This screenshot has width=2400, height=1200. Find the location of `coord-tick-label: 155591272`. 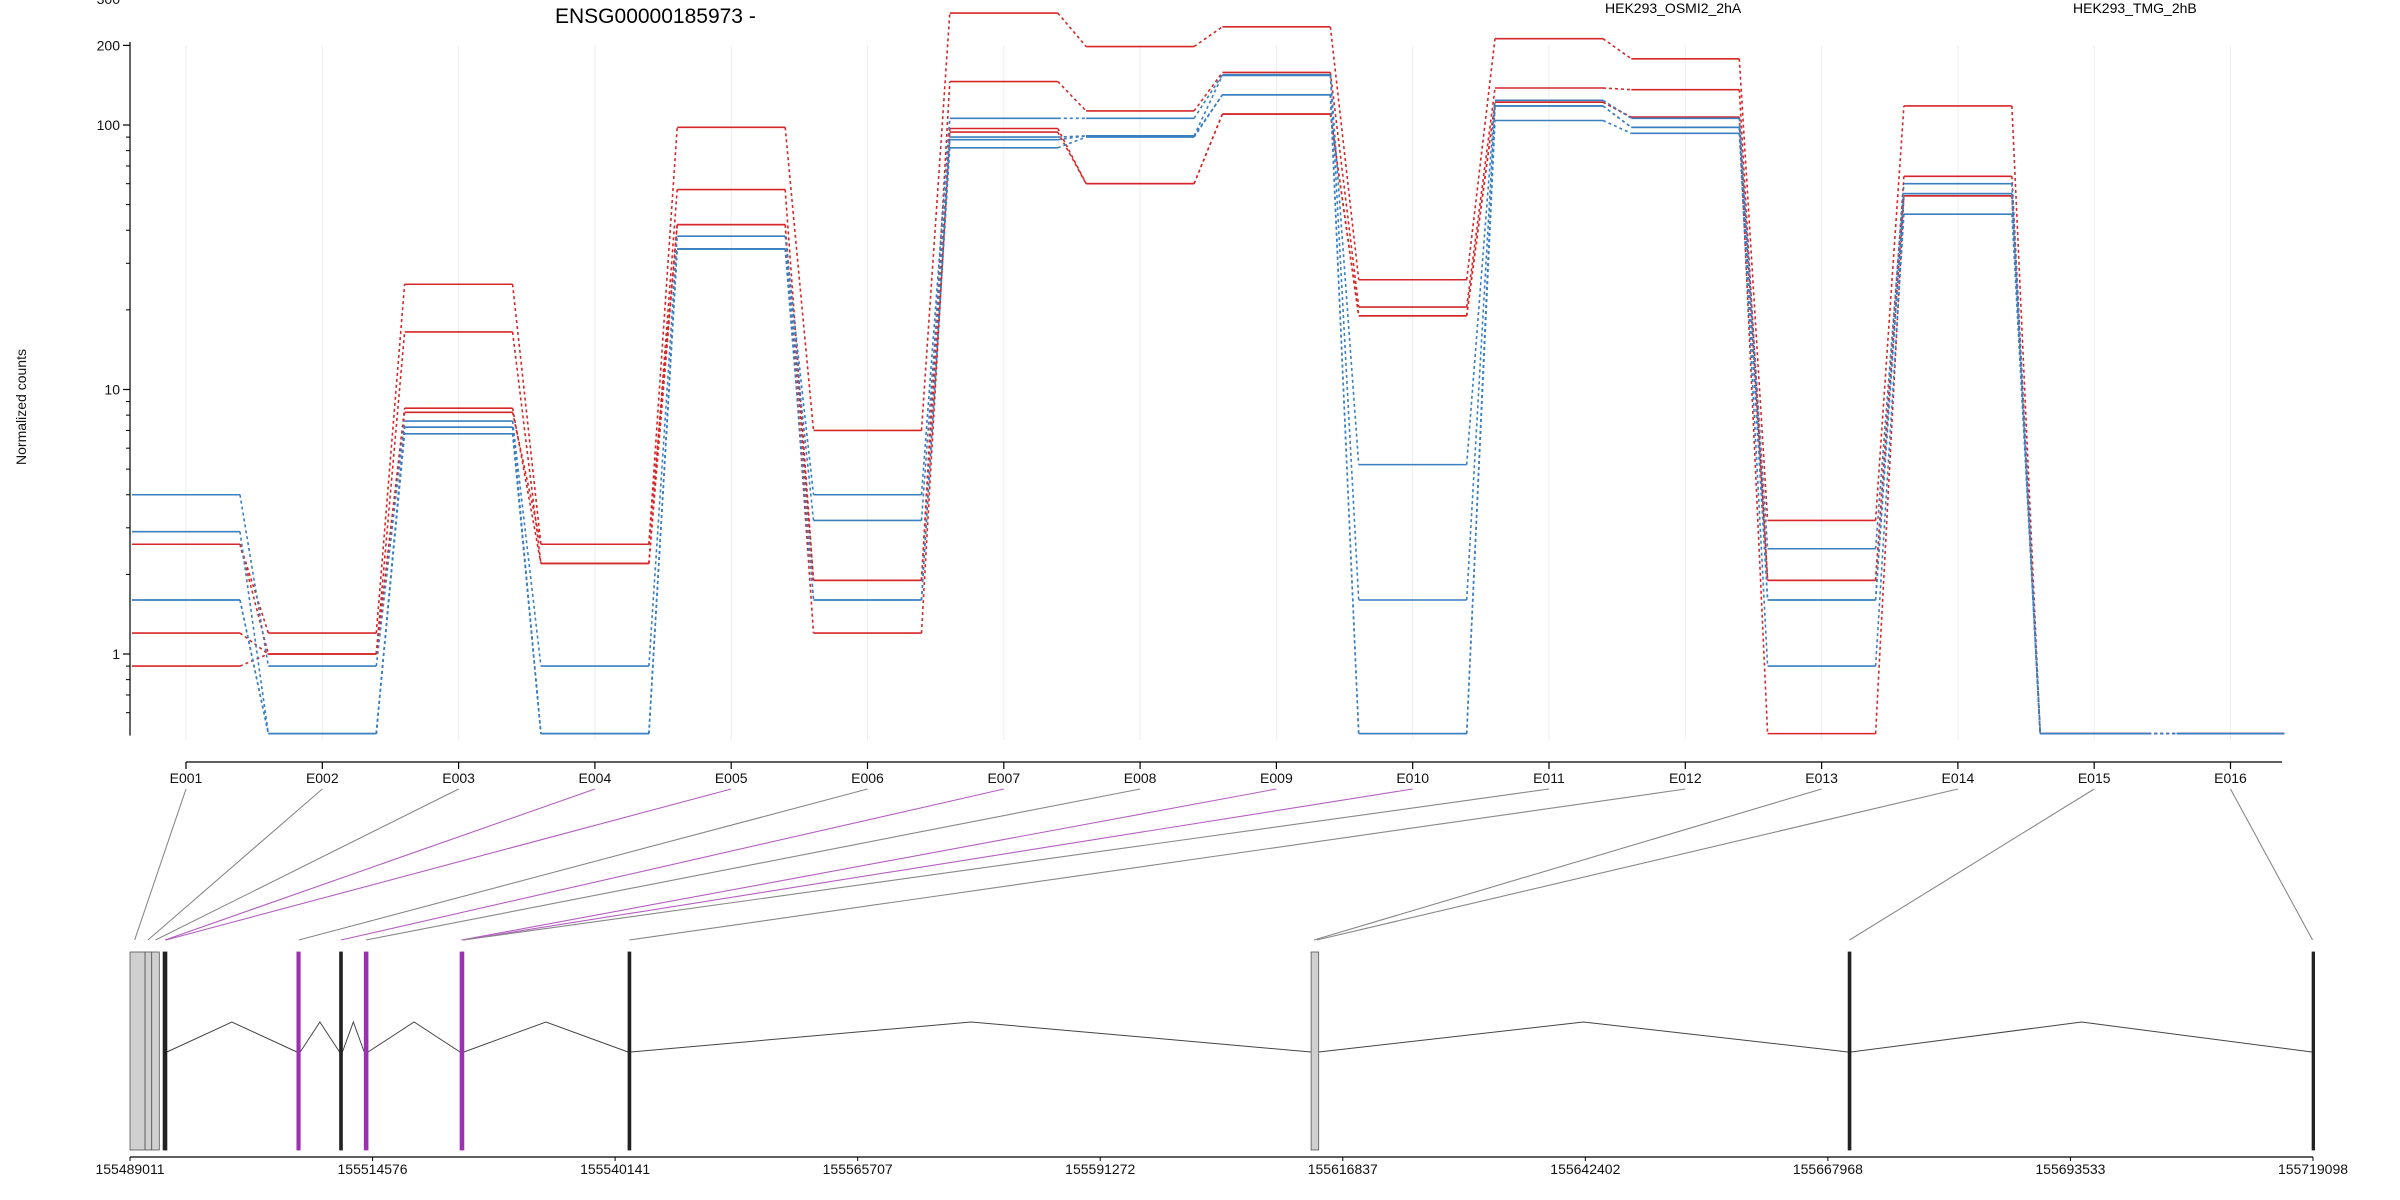

coord-tick-label: 155591272 is located at coordinates (1100, 1169).